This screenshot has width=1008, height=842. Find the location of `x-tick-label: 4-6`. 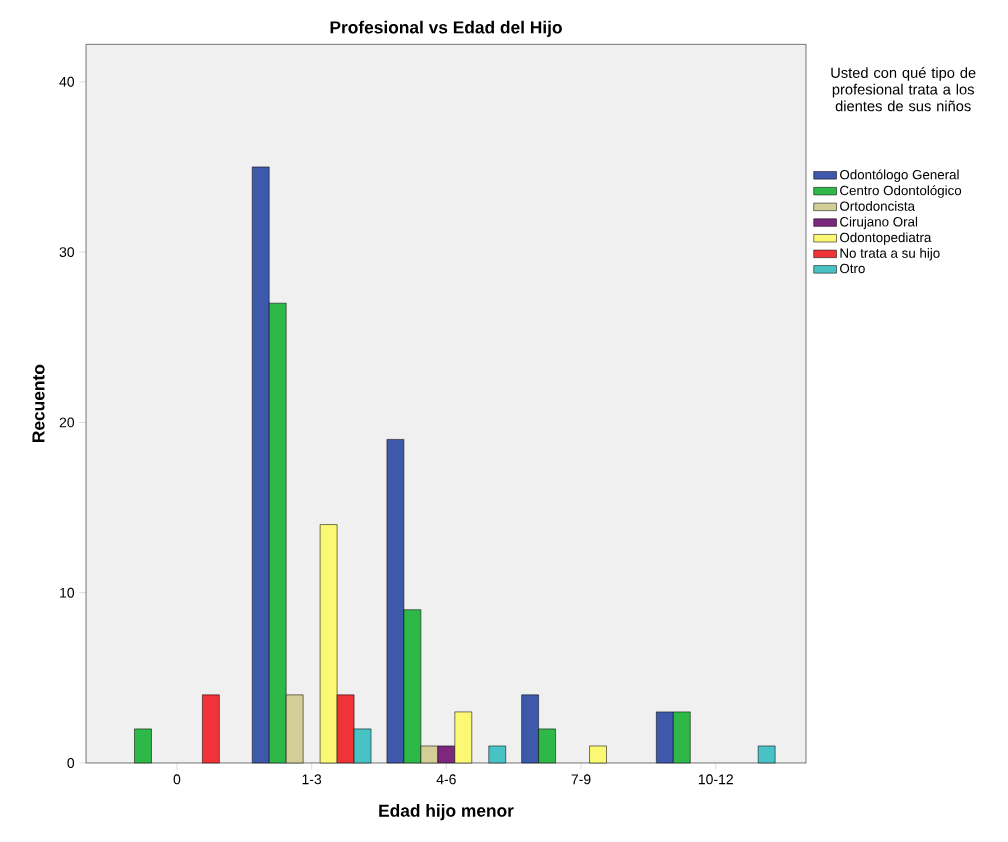

x-tick-label: 4-6 is located at coordinates (446, 779).